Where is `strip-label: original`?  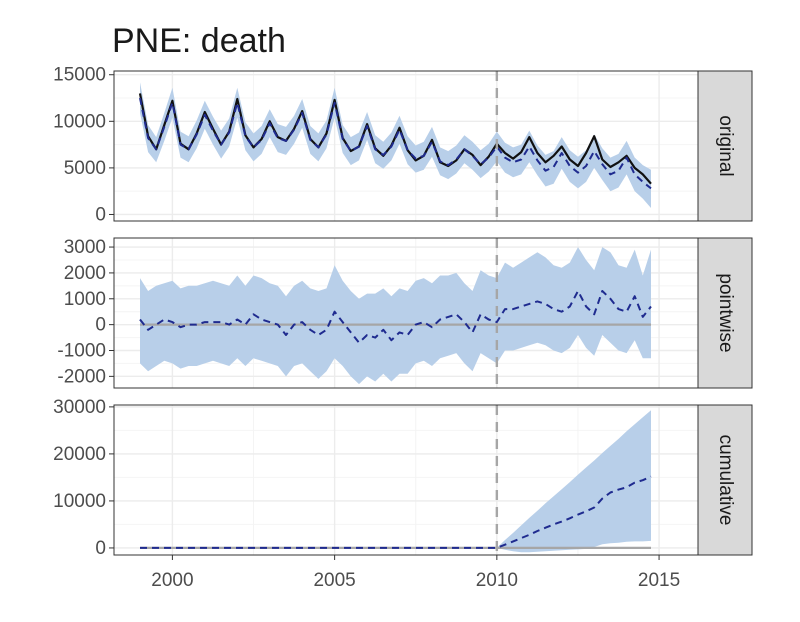
strip-label: original is located at coordinates (725, 145).